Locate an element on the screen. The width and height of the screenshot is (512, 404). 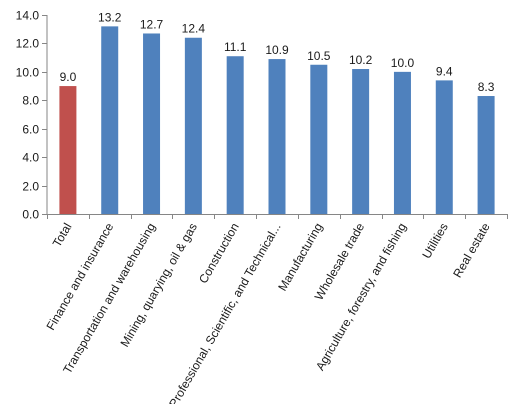
data-label: 10.9 is located at coordinates (277, 50).